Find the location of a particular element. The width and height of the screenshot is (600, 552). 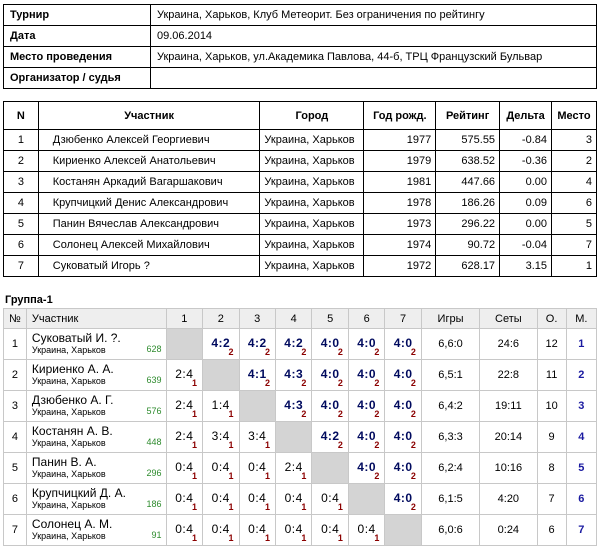

match-result-cell: 4:2 2 is located at coordinates (293, 344).